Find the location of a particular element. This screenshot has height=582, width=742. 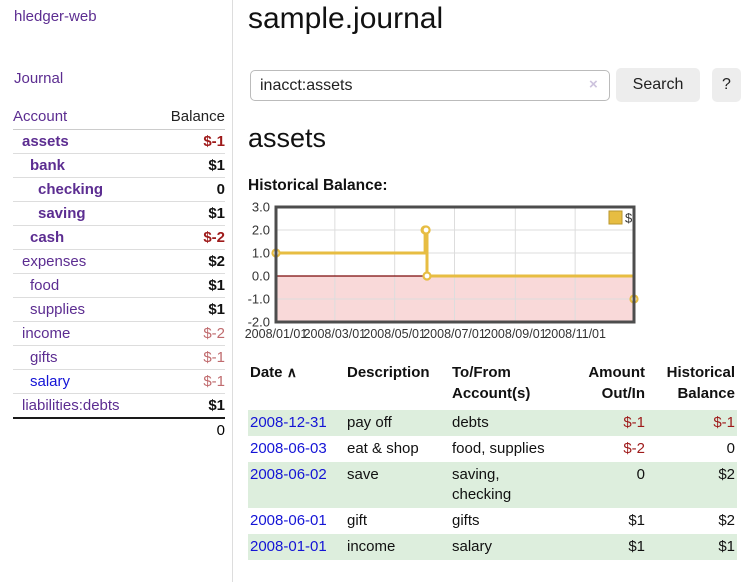

x-axis-tick-label: 2008/01/01 is located at coordinates (276, 334).